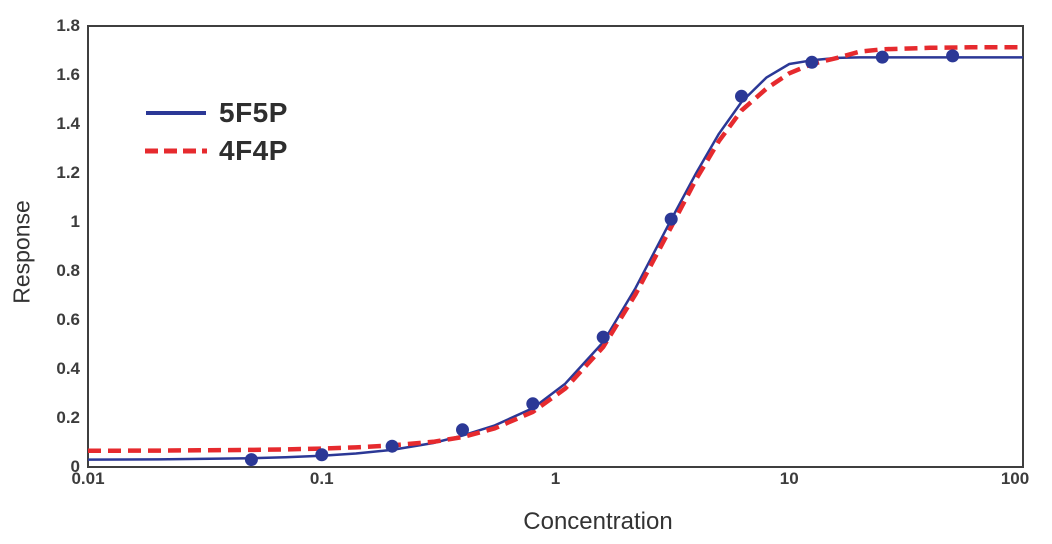 The width and height of the screenshot is (1052, 544). I want to click on y-tick-label: 0.4, so click(68, 368).